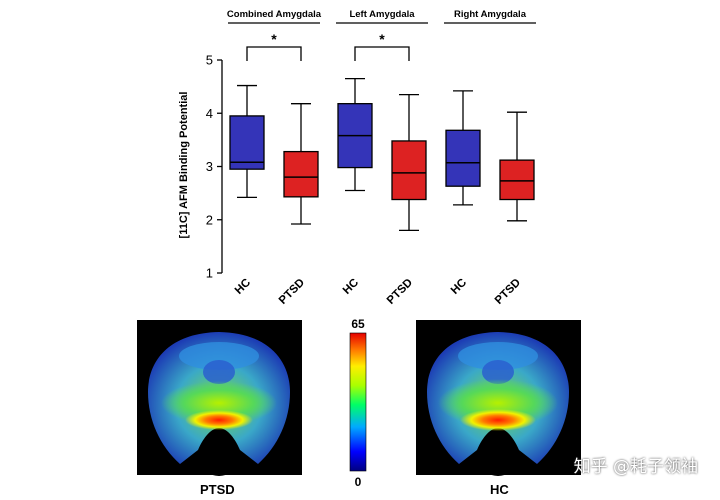  I want to click on y-tick-label: 5, so click(209, 60).